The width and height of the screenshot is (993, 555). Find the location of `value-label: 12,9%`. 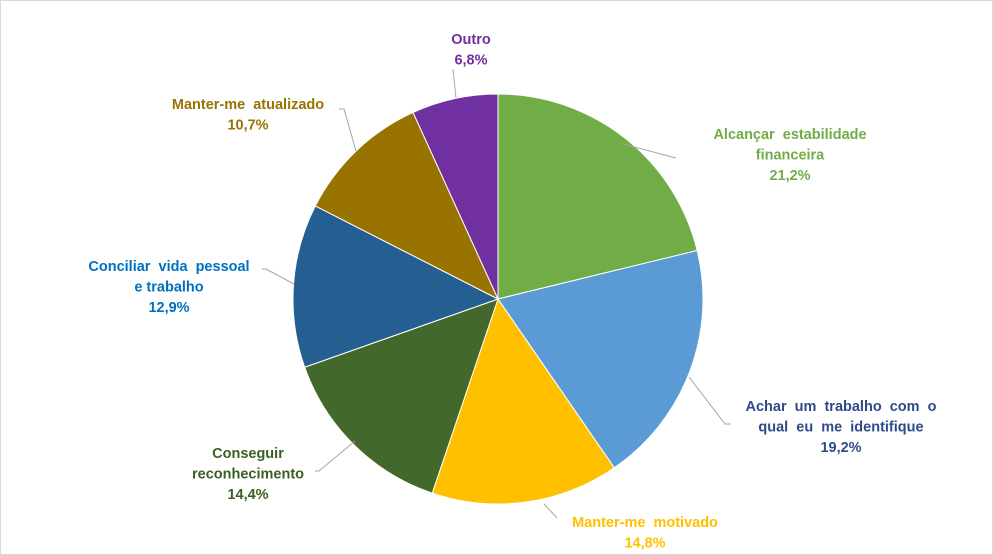

value-label: 12,9% is located at coordinates (168, 308).